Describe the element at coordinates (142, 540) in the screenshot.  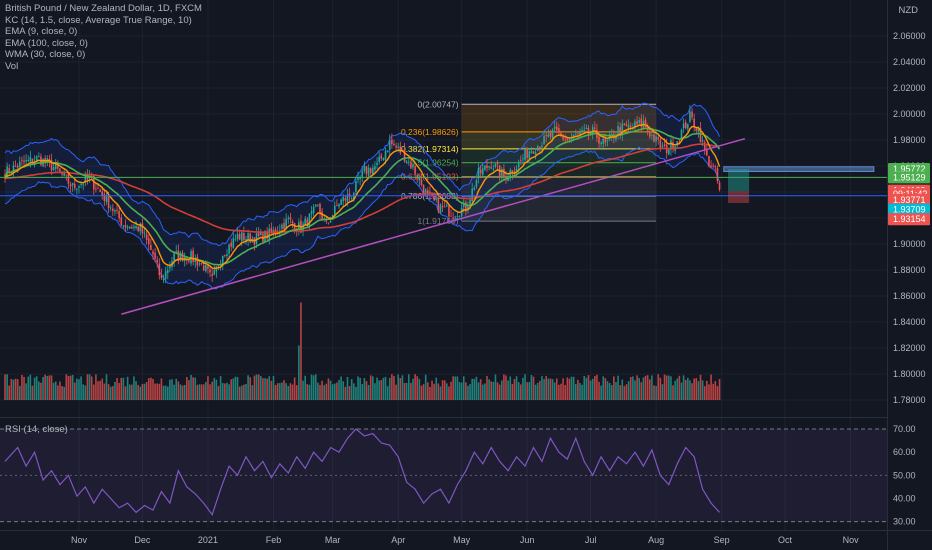
I see `time-tick-label: Dec` at that location.